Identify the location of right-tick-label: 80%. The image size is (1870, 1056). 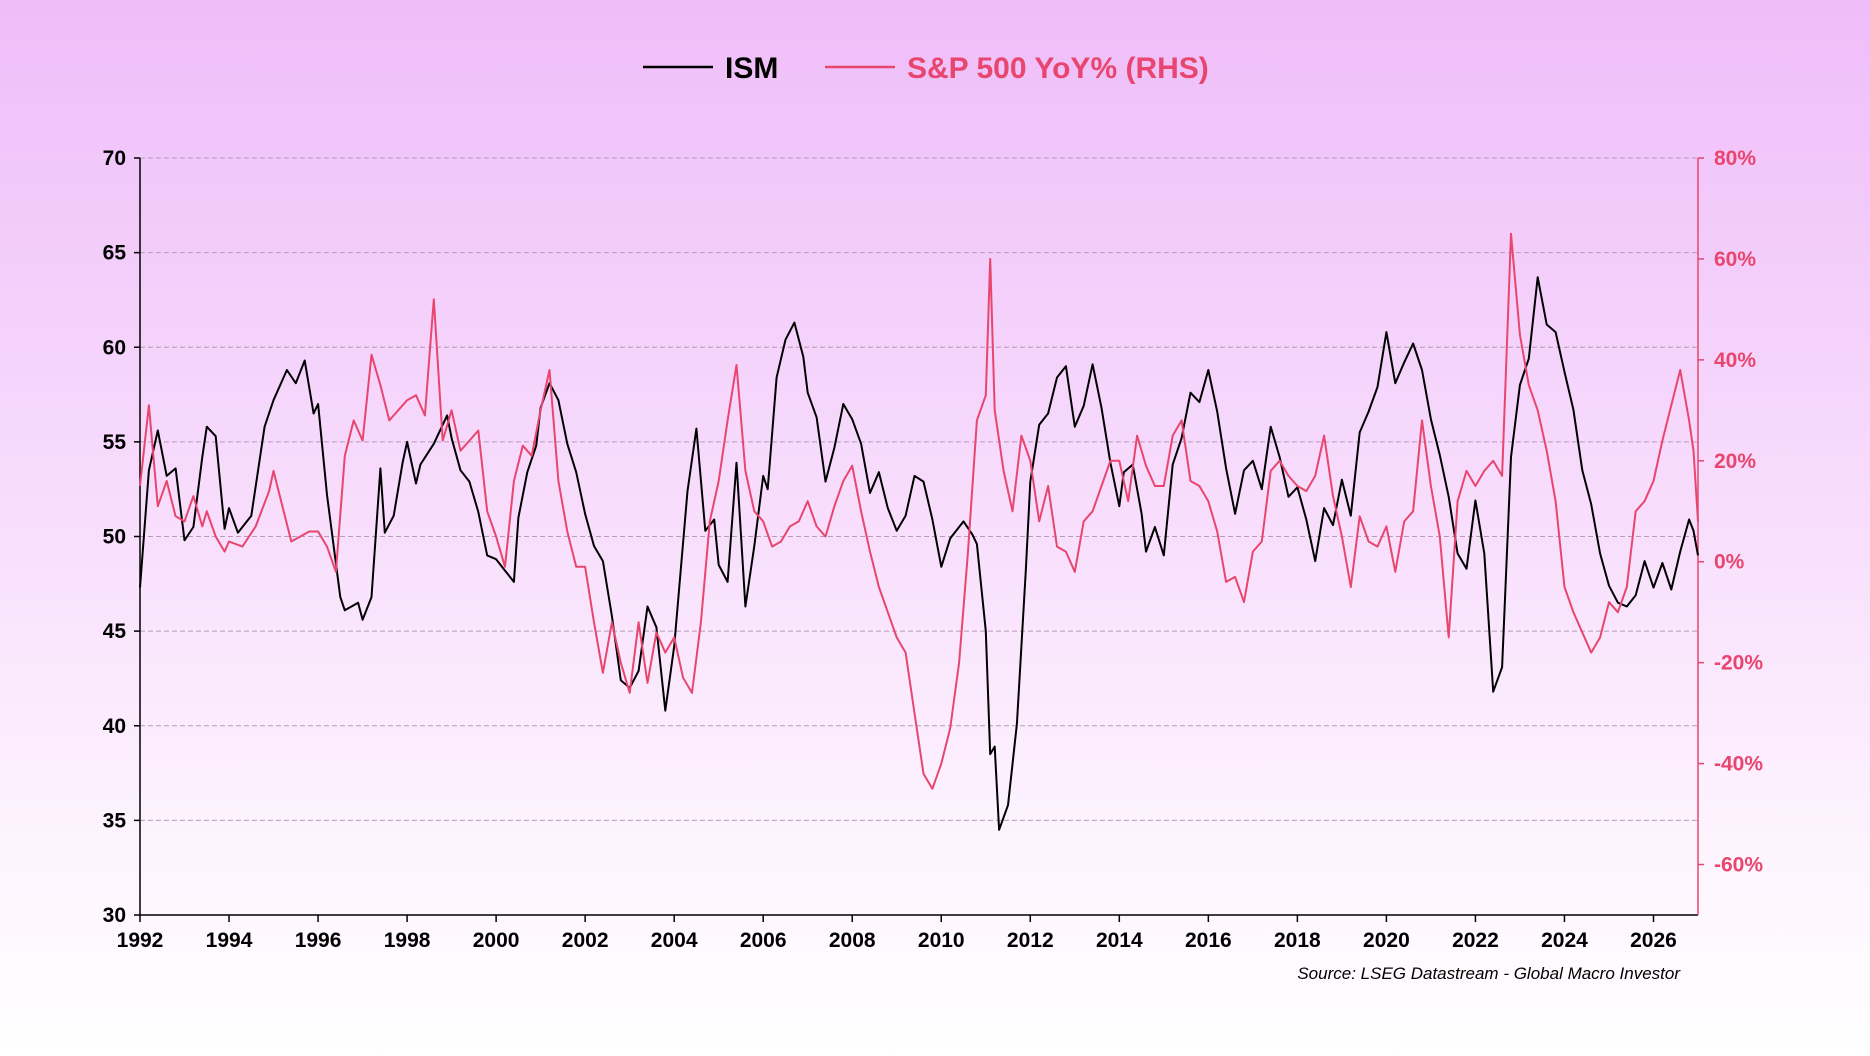
(1735, 158).